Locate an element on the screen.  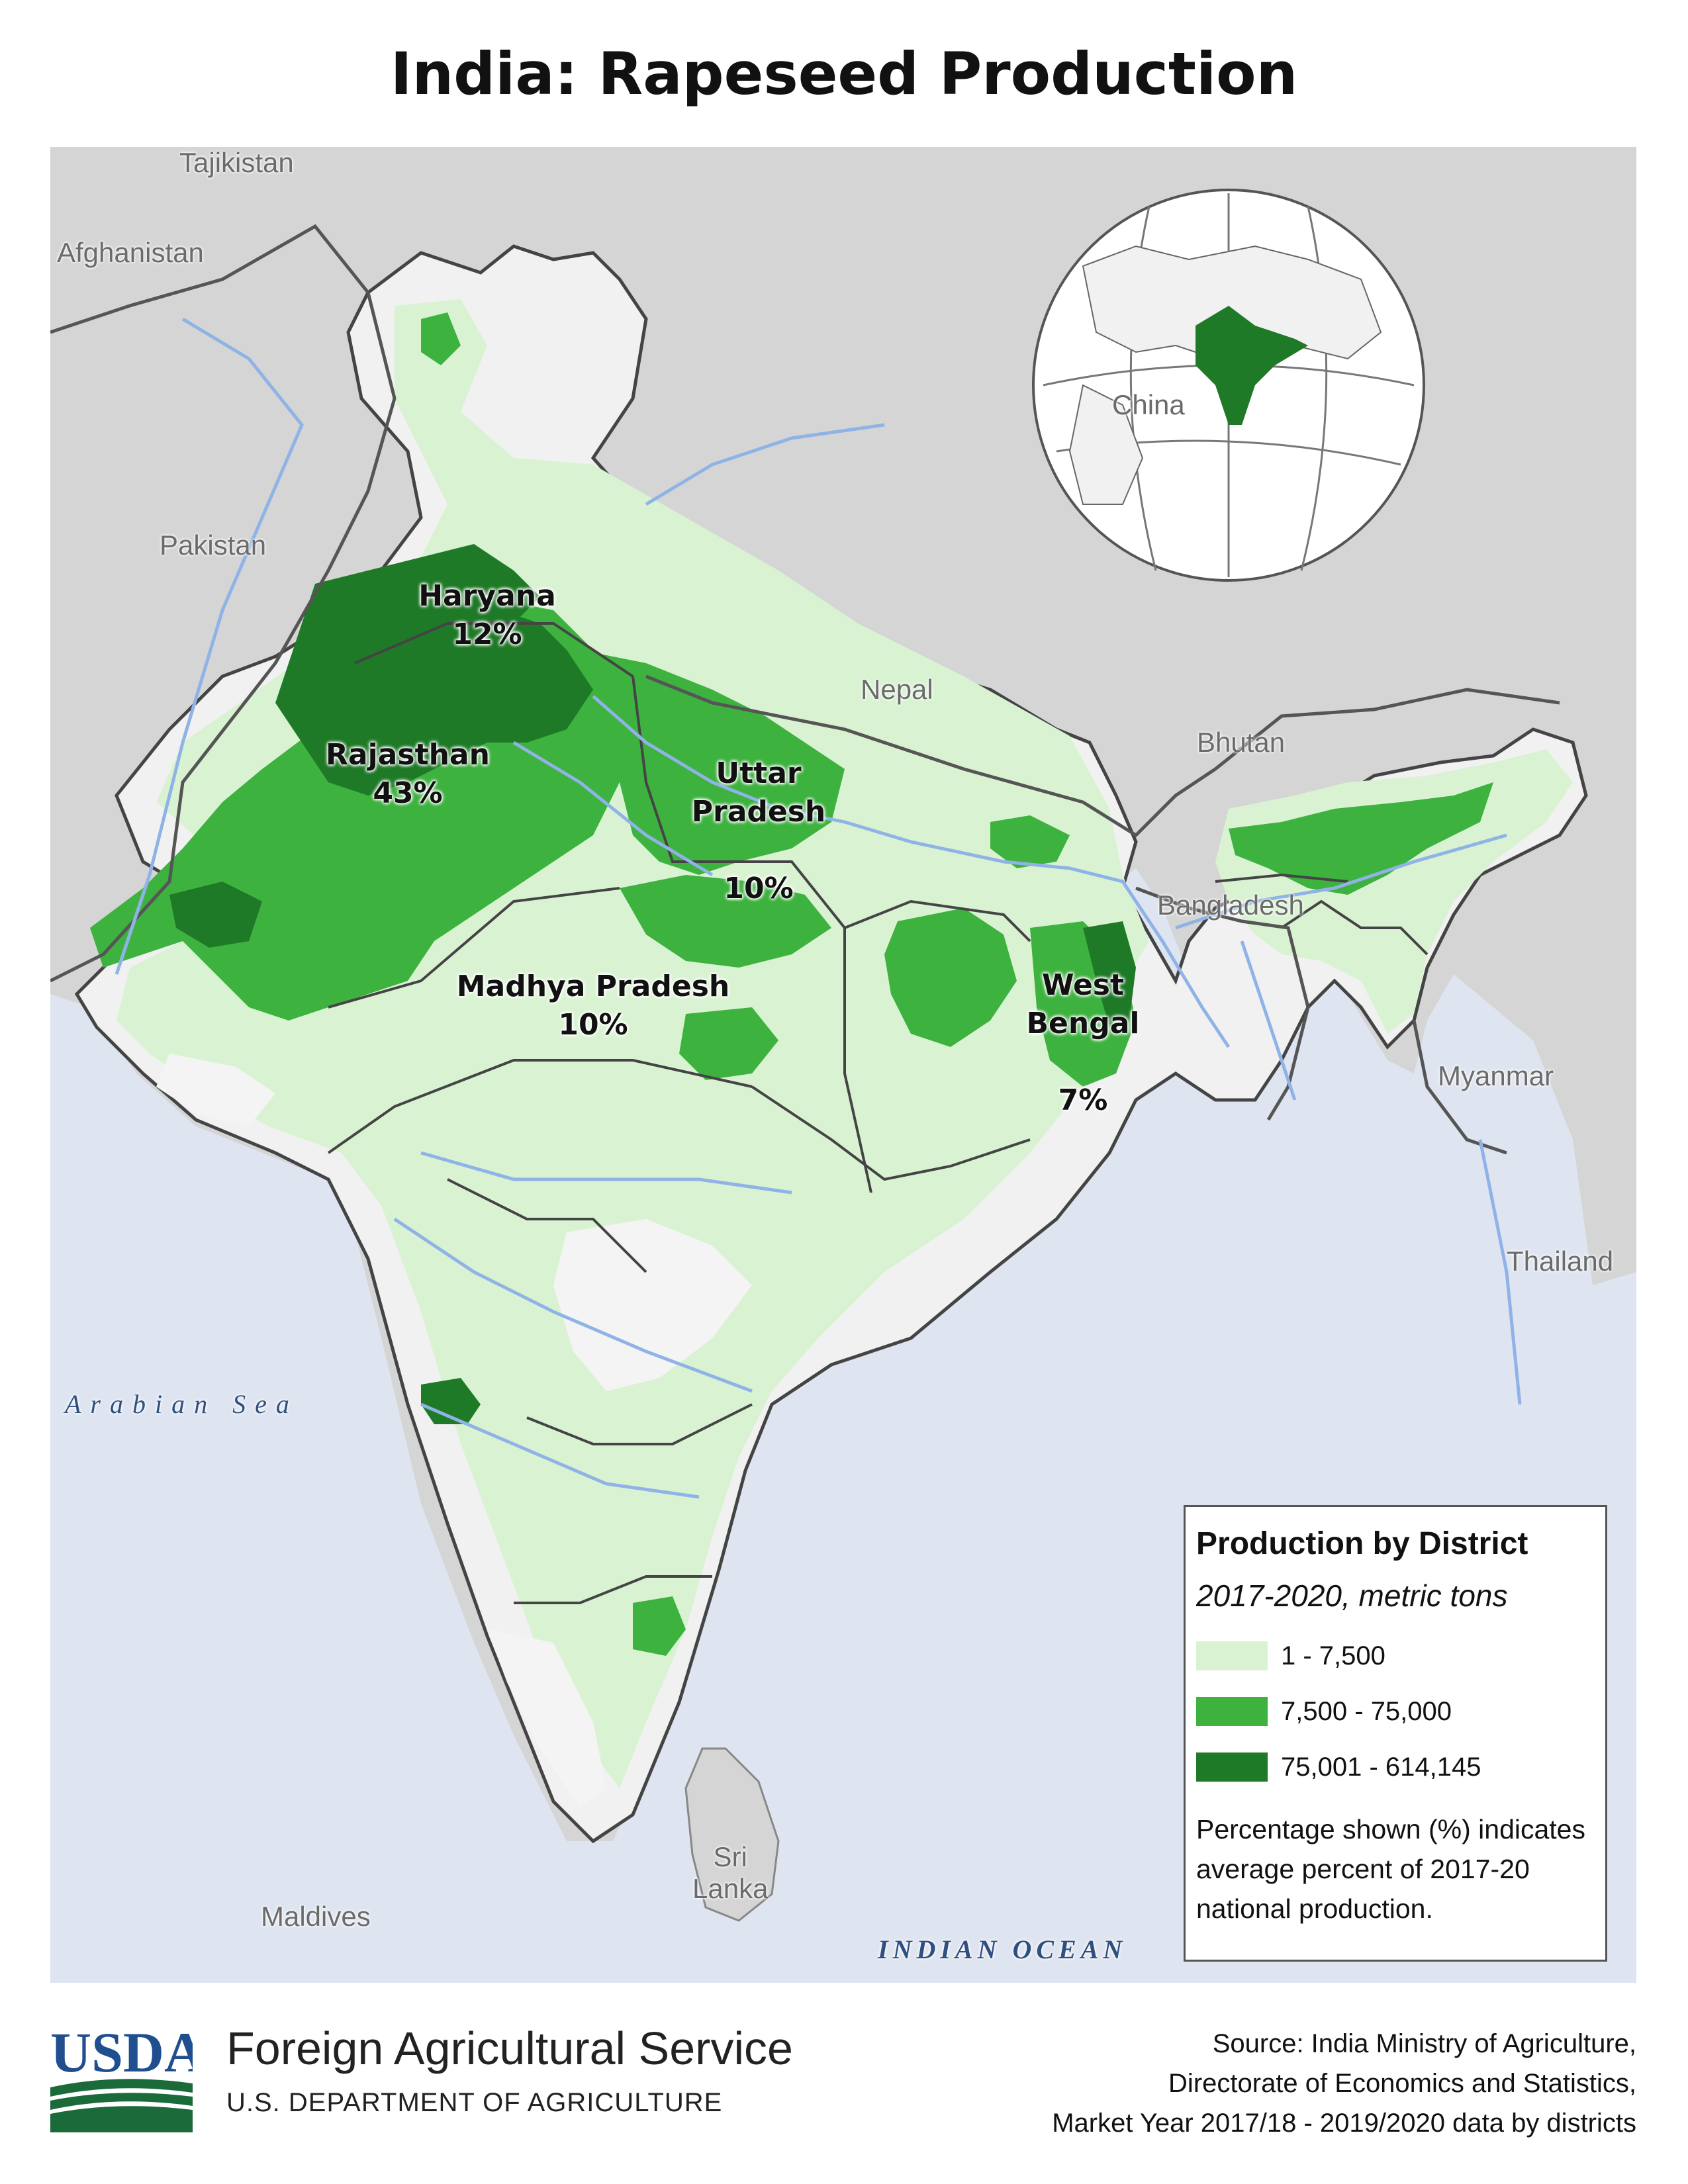
country-label: Myanmar is located at coordinates (1496, 1075).